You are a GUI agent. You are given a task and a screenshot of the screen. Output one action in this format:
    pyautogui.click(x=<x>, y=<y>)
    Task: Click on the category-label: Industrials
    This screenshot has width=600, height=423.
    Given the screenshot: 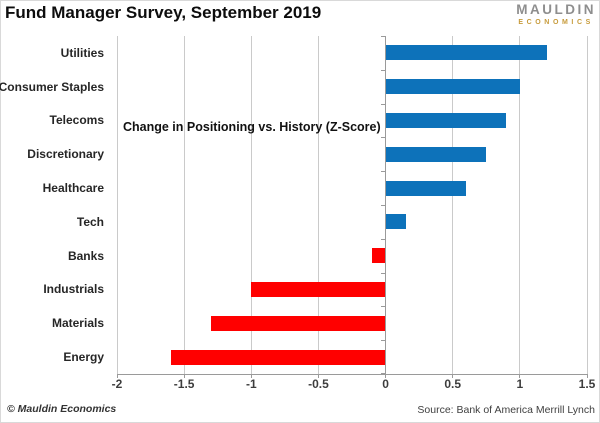 What is the action you would take?
    pyautogui.click(x=73, y=289)
    